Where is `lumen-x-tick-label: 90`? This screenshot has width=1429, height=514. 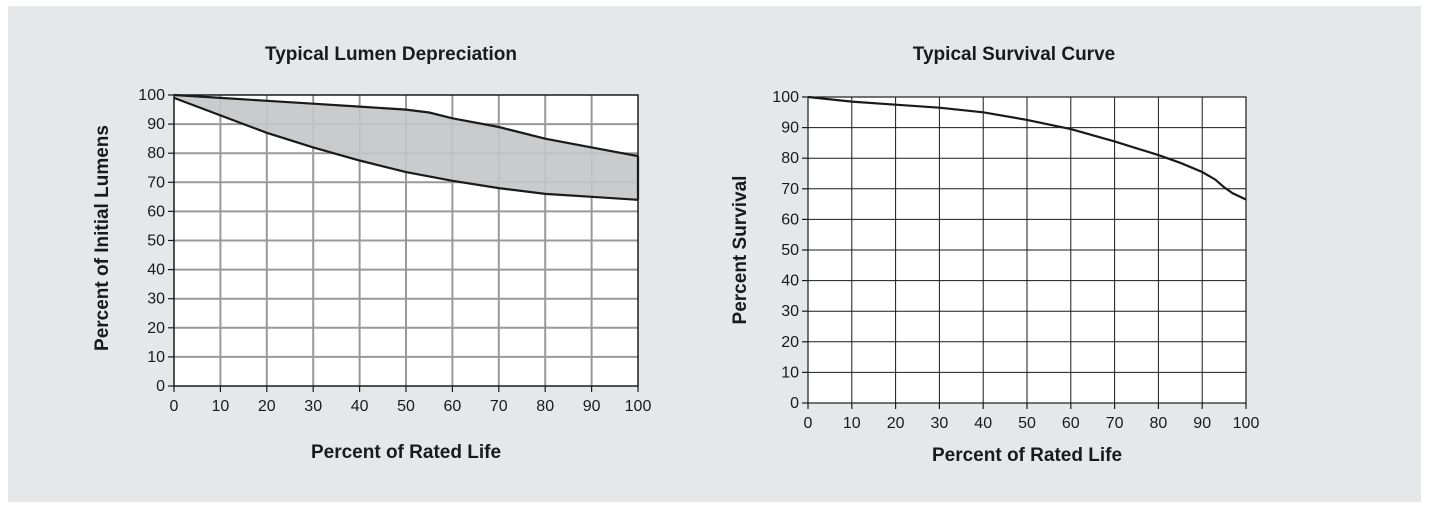
lumen-x-tick-label: 90 is located at coordinates (592, 406).